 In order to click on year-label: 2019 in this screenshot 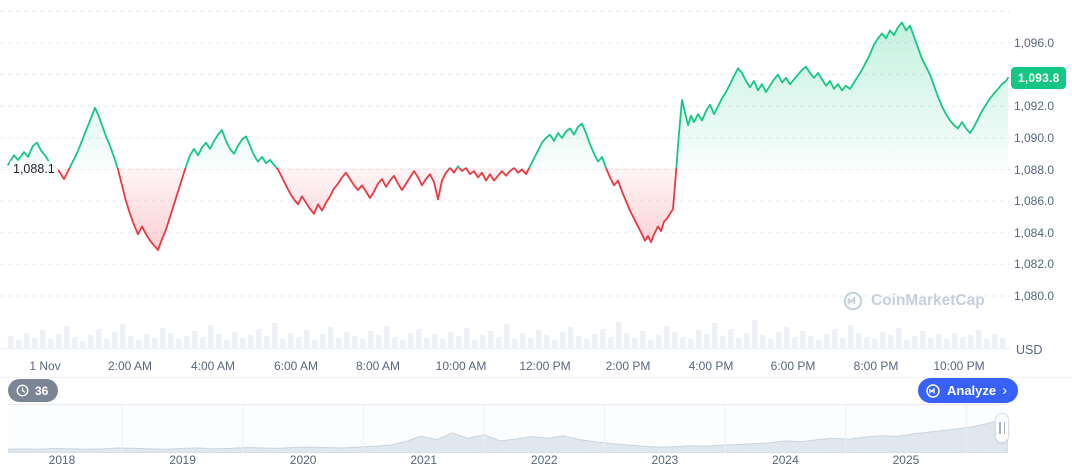, I will do `click(182, 460)`.